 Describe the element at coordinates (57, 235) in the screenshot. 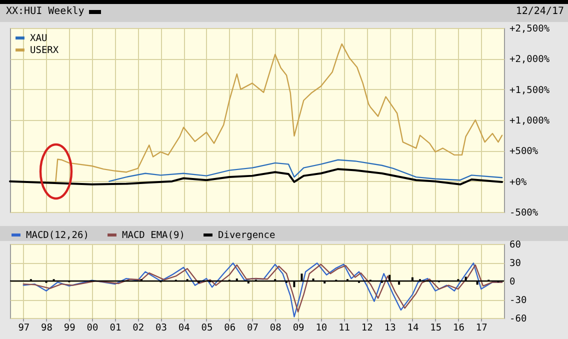

I see `legend-label: MACD(12,26)` at that location.